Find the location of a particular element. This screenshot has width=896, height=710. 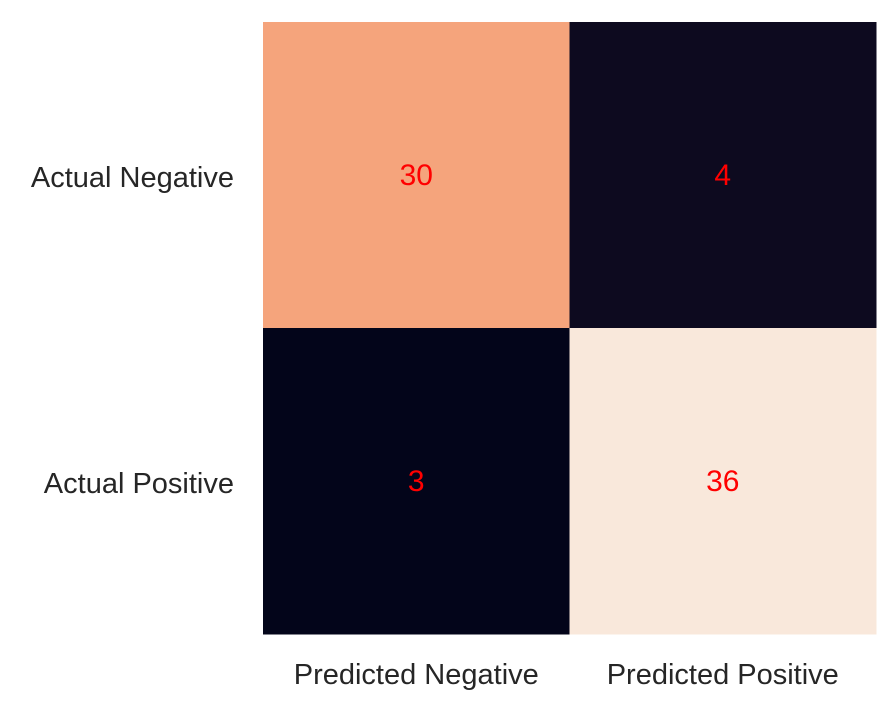

cell-value-label: 30 is located at coordinates (416, 175).